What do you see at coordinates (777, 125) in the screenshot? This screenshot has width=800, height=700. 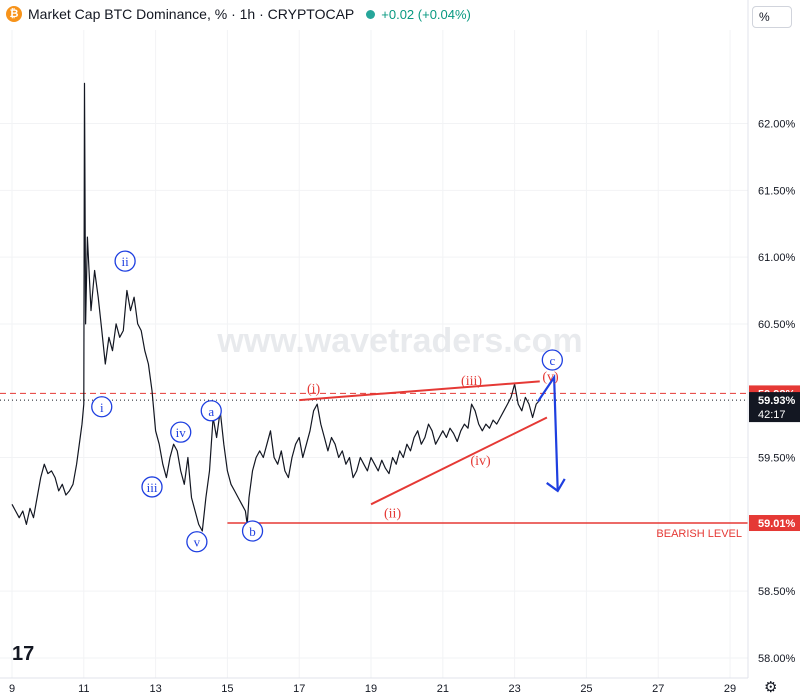 I see `y-tick-label: 62.00%` at bounding box center [777, 125].